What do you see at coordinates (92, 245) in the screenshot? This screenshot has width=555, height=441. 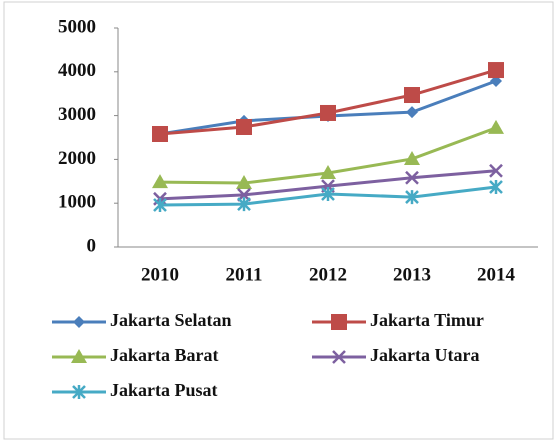 I see `y-tick-label: 0` at bounding box center [92, 245].